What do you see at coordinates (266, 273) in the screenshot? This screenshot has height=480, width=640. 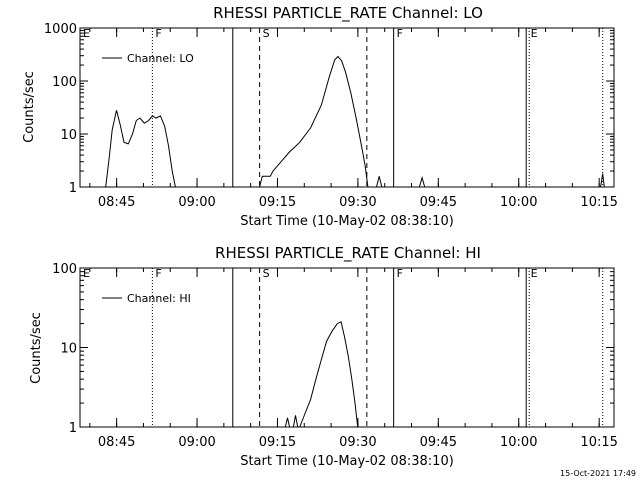 I see `hi-marker-label-3: S` at bounding box center [266, 273].